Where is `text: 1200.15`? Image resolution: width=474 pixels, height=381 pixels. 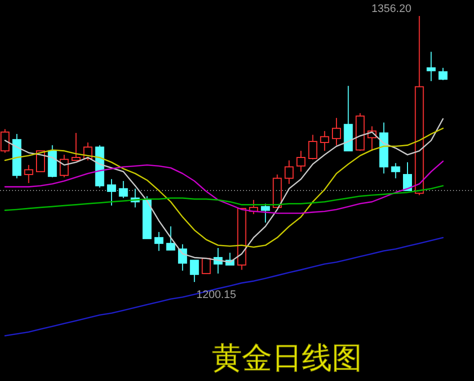
text: 1200.15 is located at coordinates (216, 295).